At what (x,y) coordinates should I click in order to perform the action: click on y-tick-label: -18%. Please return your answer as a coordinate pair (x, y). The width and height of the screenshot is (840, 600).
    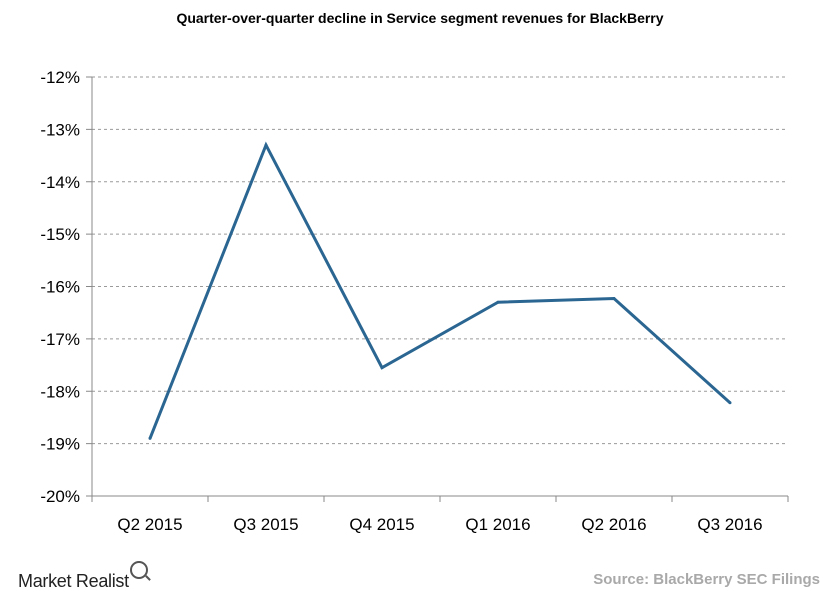
    Looking at the image, I should click on (60, 391).